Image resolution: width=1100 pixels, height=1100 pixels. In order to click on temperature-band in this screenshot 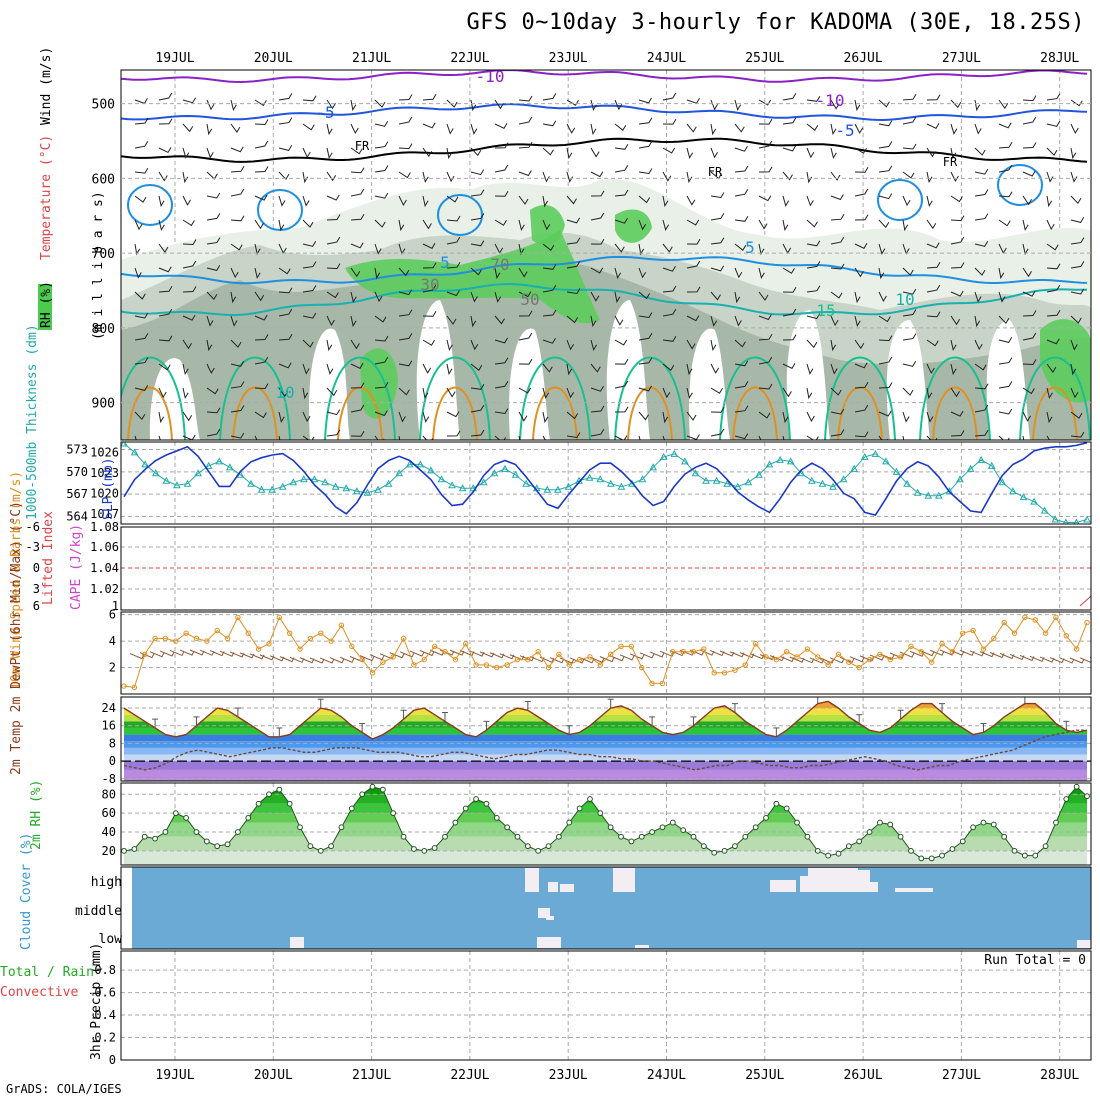, I will do `click(605, 731)`.